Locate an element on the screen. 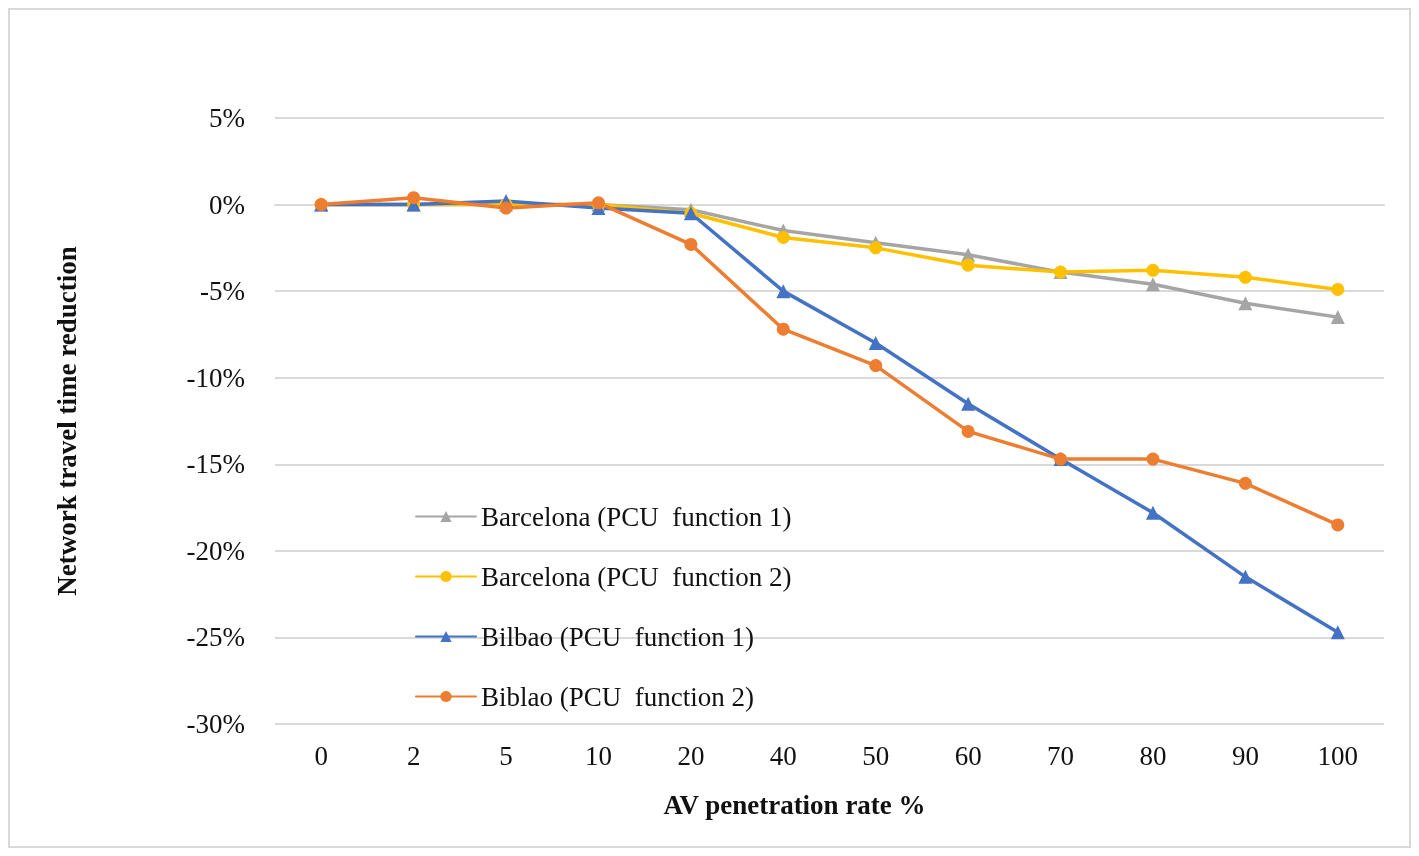 The image size is (1419, 856). y-tick-label: 5% is located at coordinates (227, 118).